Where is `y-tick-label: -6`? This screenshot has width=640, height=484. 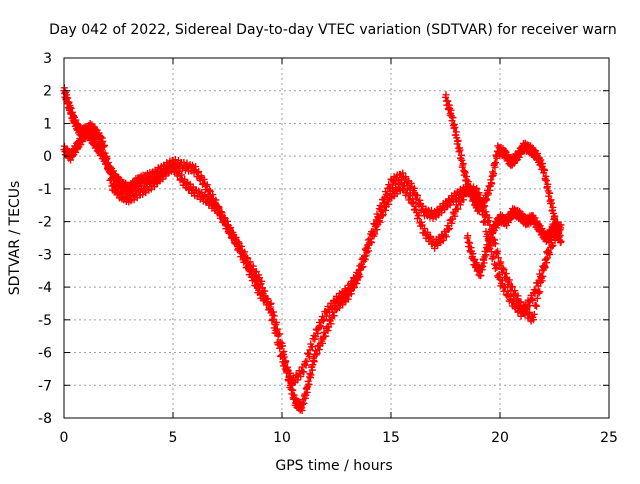
y-tick-label: -6 is located at coordinates (45, 354).